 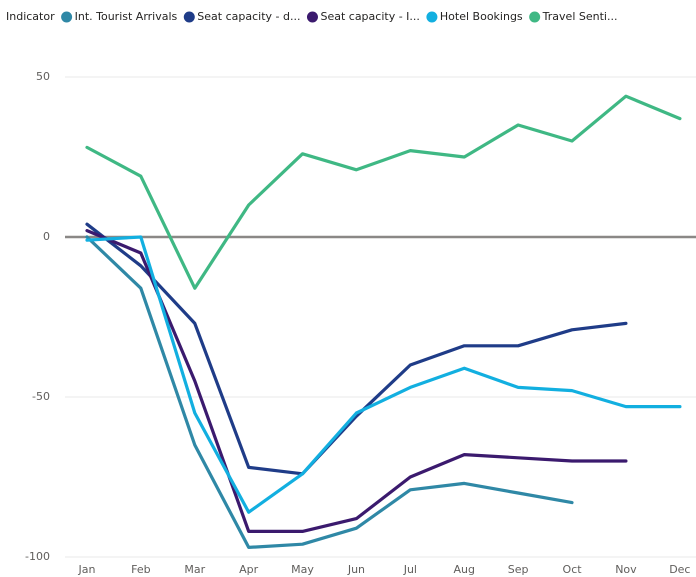 I want to click on x-tick-label: Jan, so click(x=86, y=569).